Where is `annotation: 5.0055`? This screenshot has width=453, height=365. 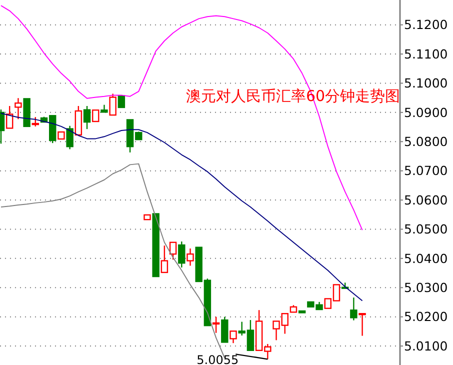 annotation: 5.0055 is located at coordinates (217, 359).